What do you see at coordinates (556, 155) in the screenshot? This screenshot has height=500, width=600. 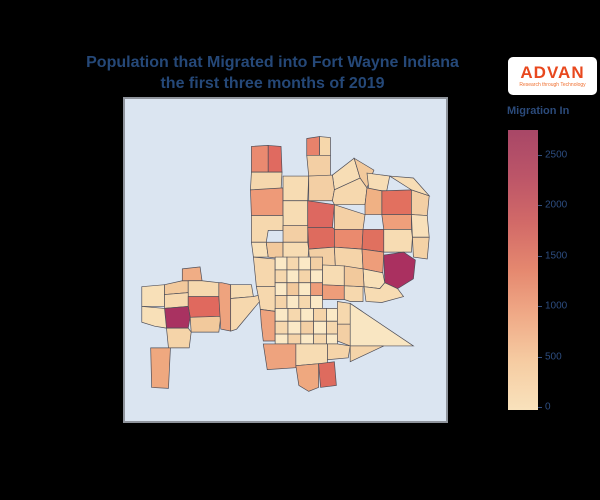 I see `colorbar-tick-label: 2500` at bounding box center [556, 155].